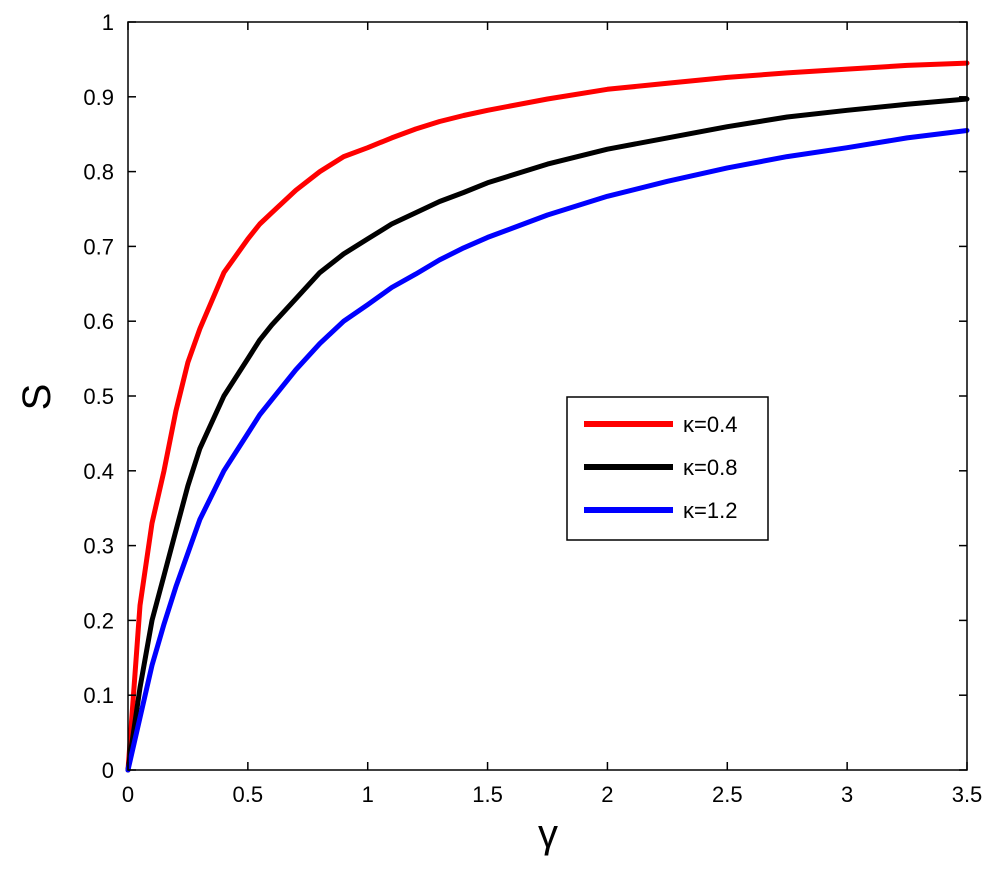  What do you see at coordinates (37, 397) in the screenshot?
I see `y-axis-label: S` at bounding box center [37, 397].